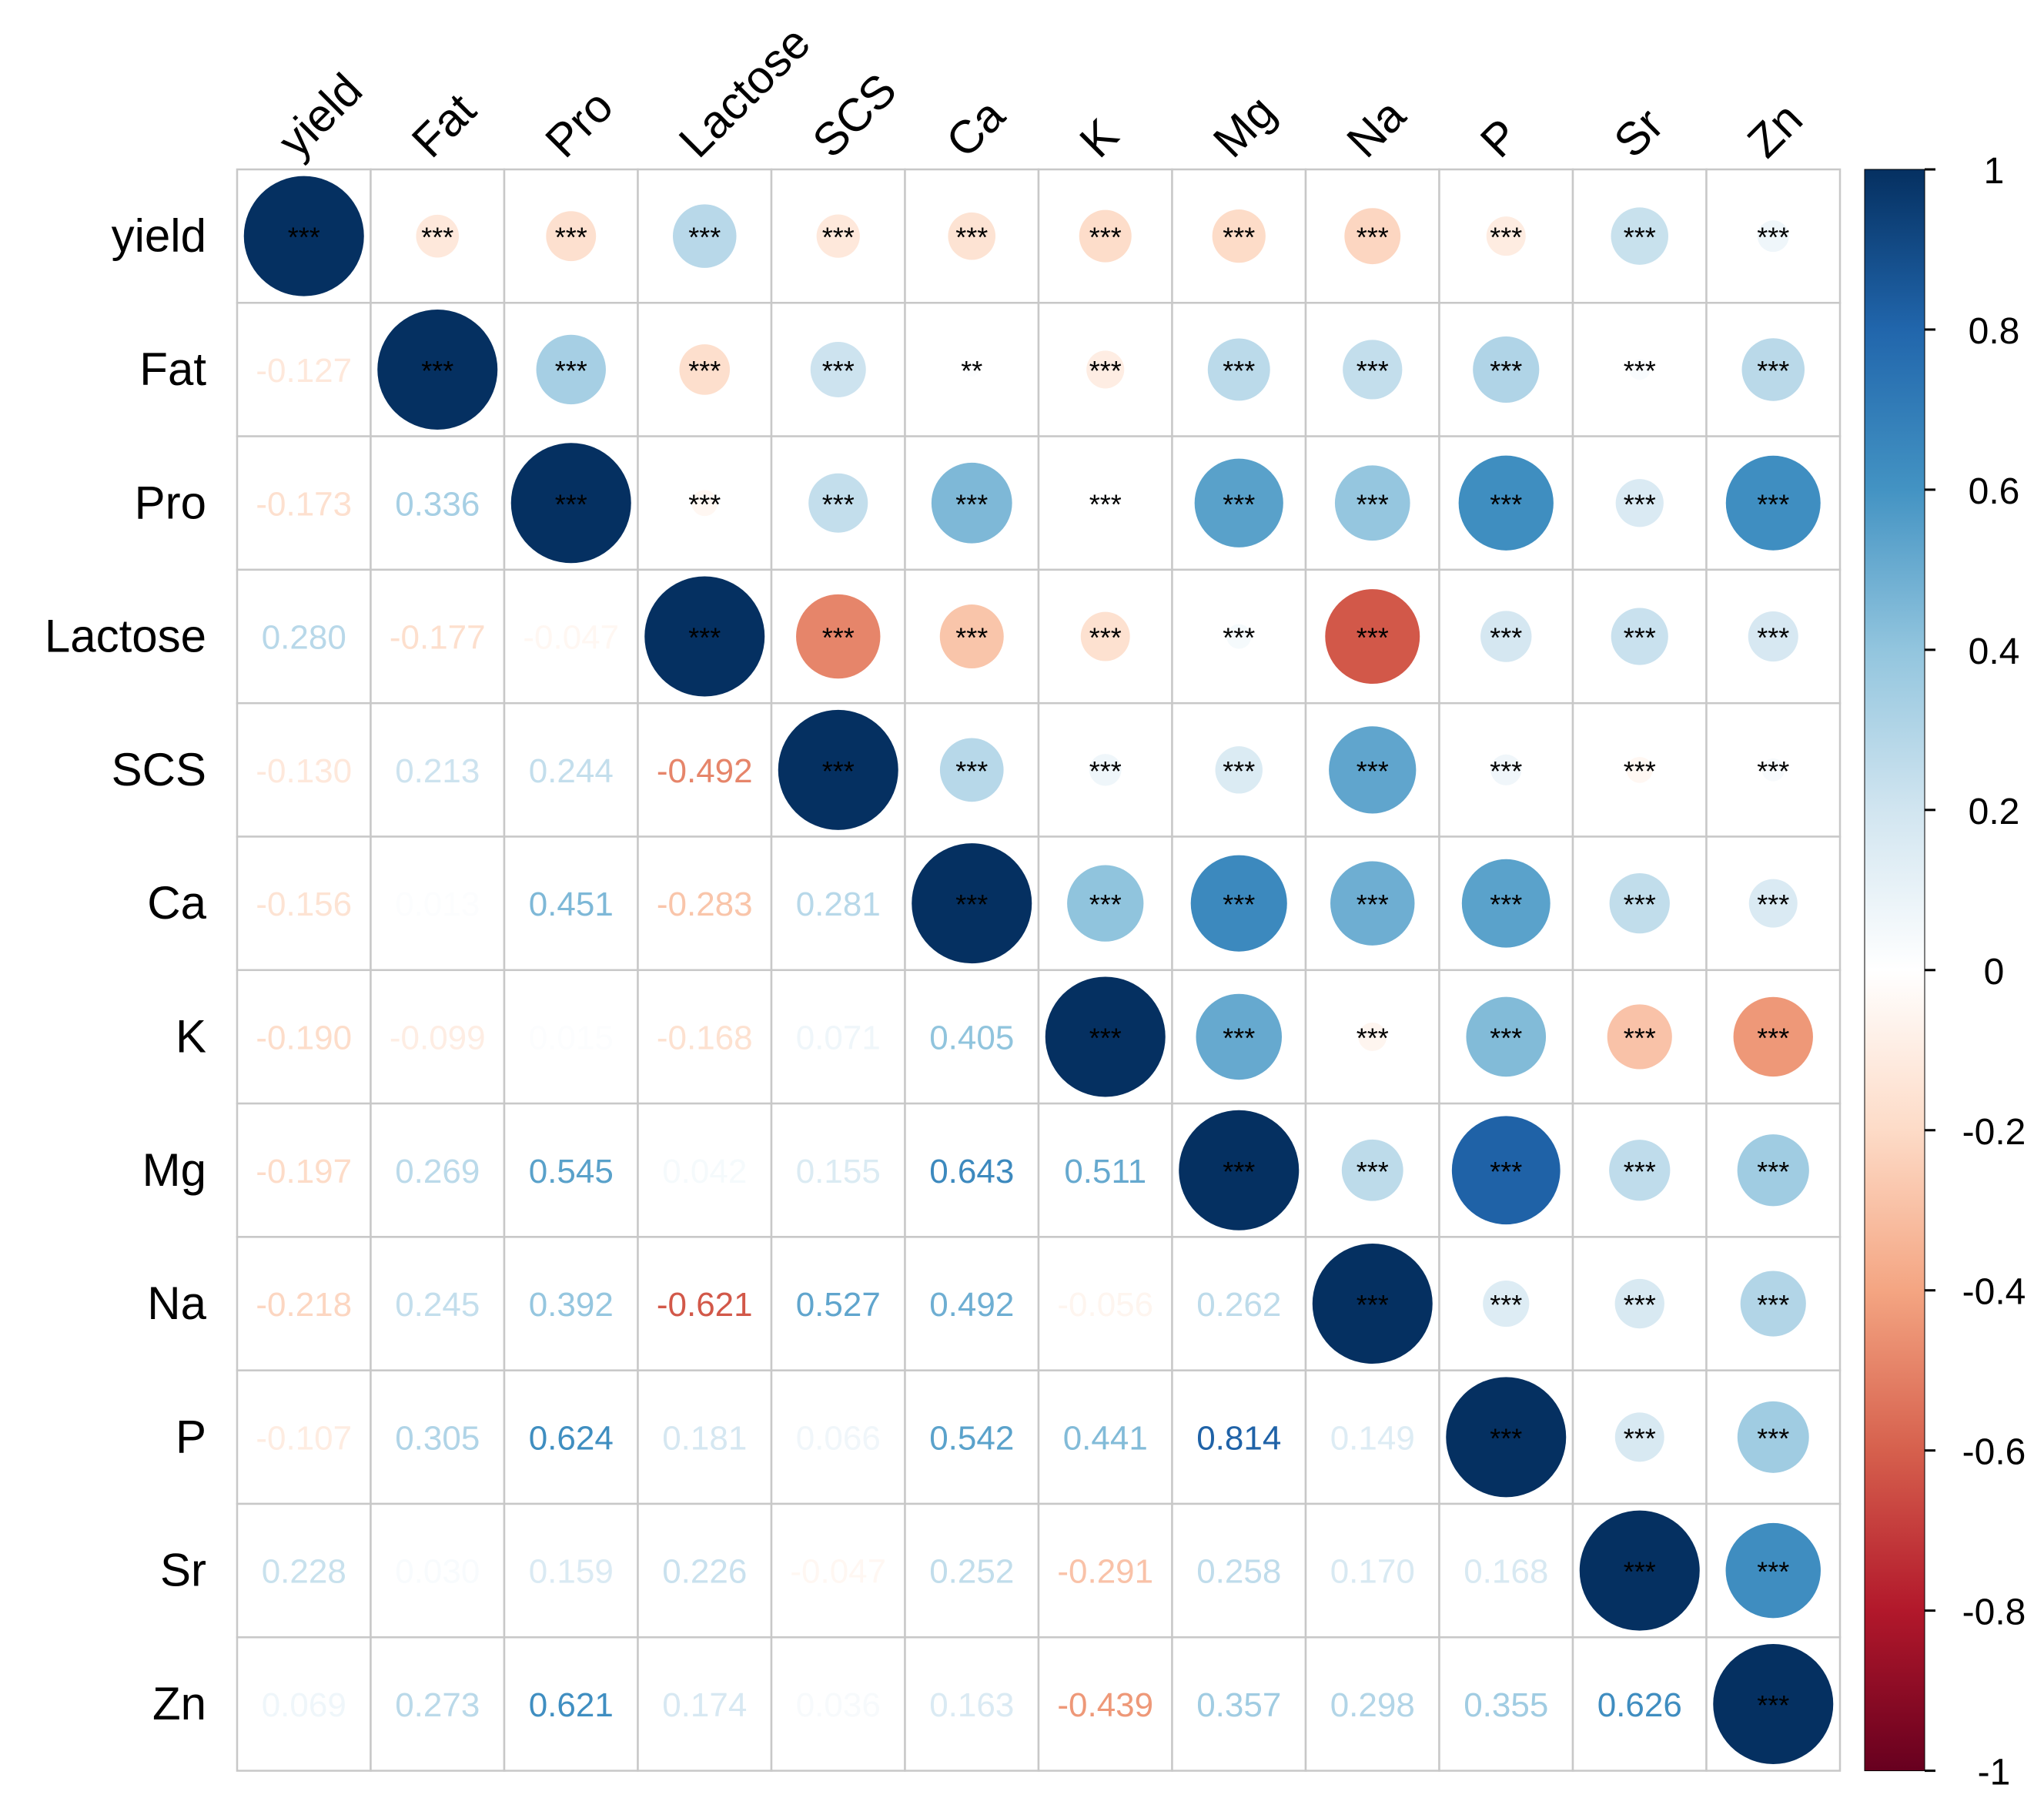  I want to click on corr-value: 0.441, so click(1105, 1438).